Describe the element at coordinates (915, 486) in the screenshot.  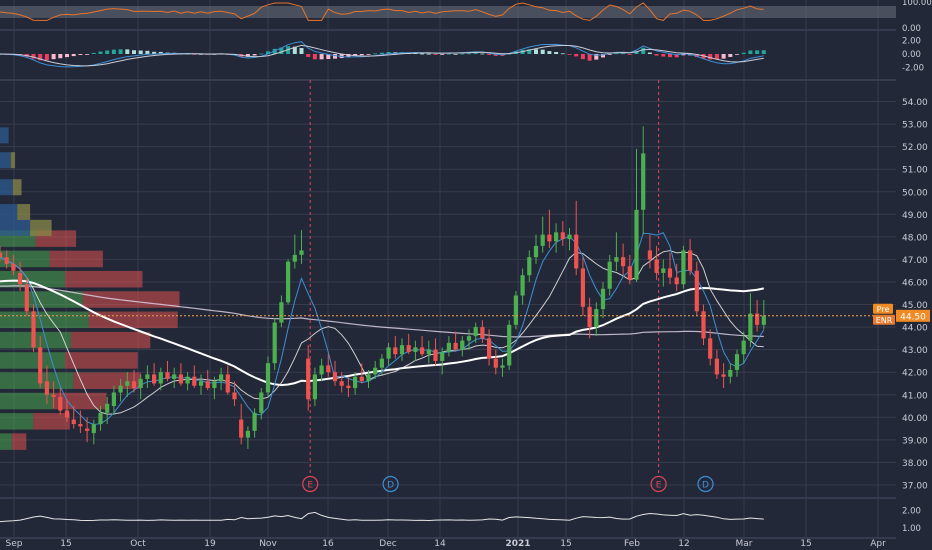
I see `y-tick-label: 37.00` at that location.